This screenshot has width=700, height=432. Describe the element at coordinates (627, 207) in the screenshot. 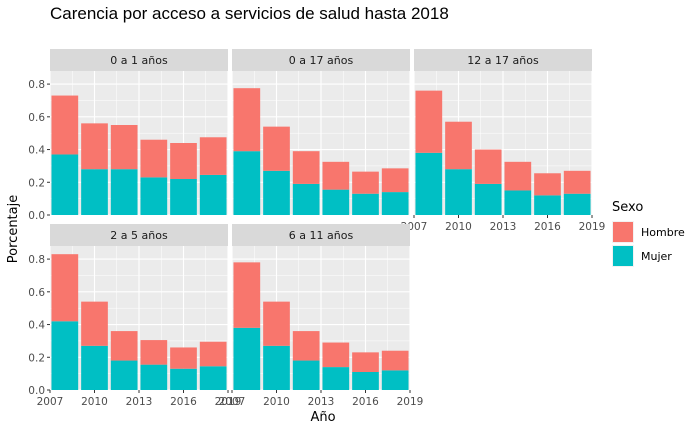

I see `legend-title: Sexo` at that location.